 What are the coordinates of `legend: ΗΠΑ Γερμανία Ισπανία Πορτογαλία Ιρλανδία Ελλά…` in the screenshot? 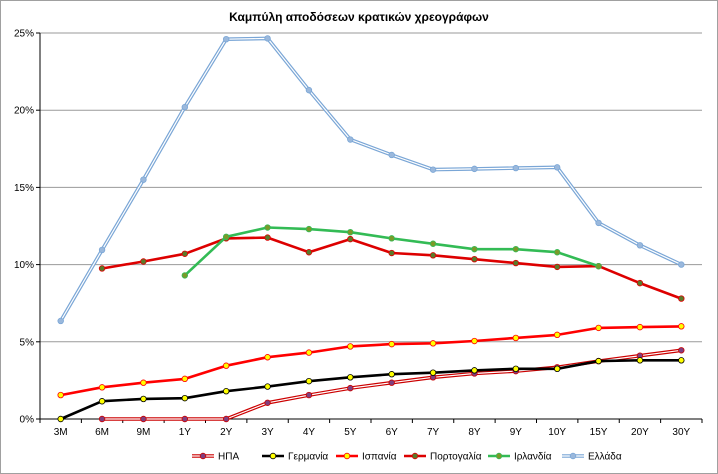 It's located at (407, 457).